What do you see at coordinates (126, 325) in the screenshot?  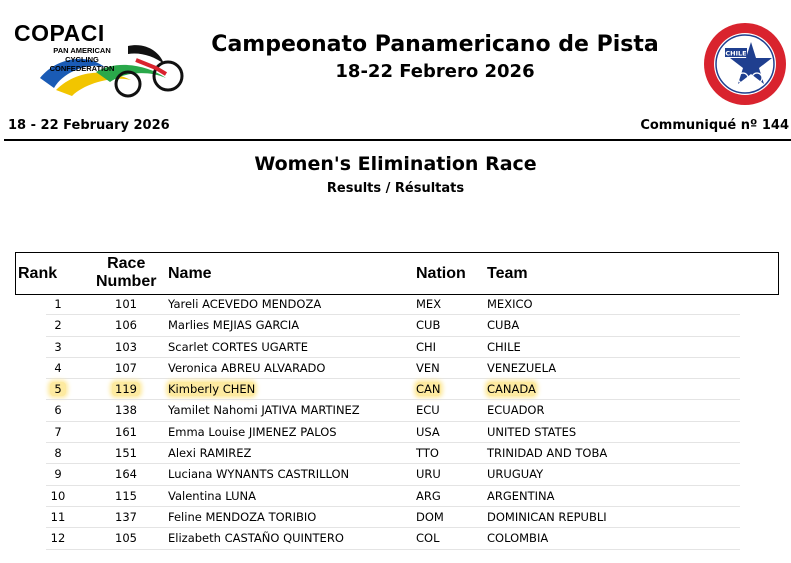 I see `cell-race-number: 106` at bounding box center [126, 325].